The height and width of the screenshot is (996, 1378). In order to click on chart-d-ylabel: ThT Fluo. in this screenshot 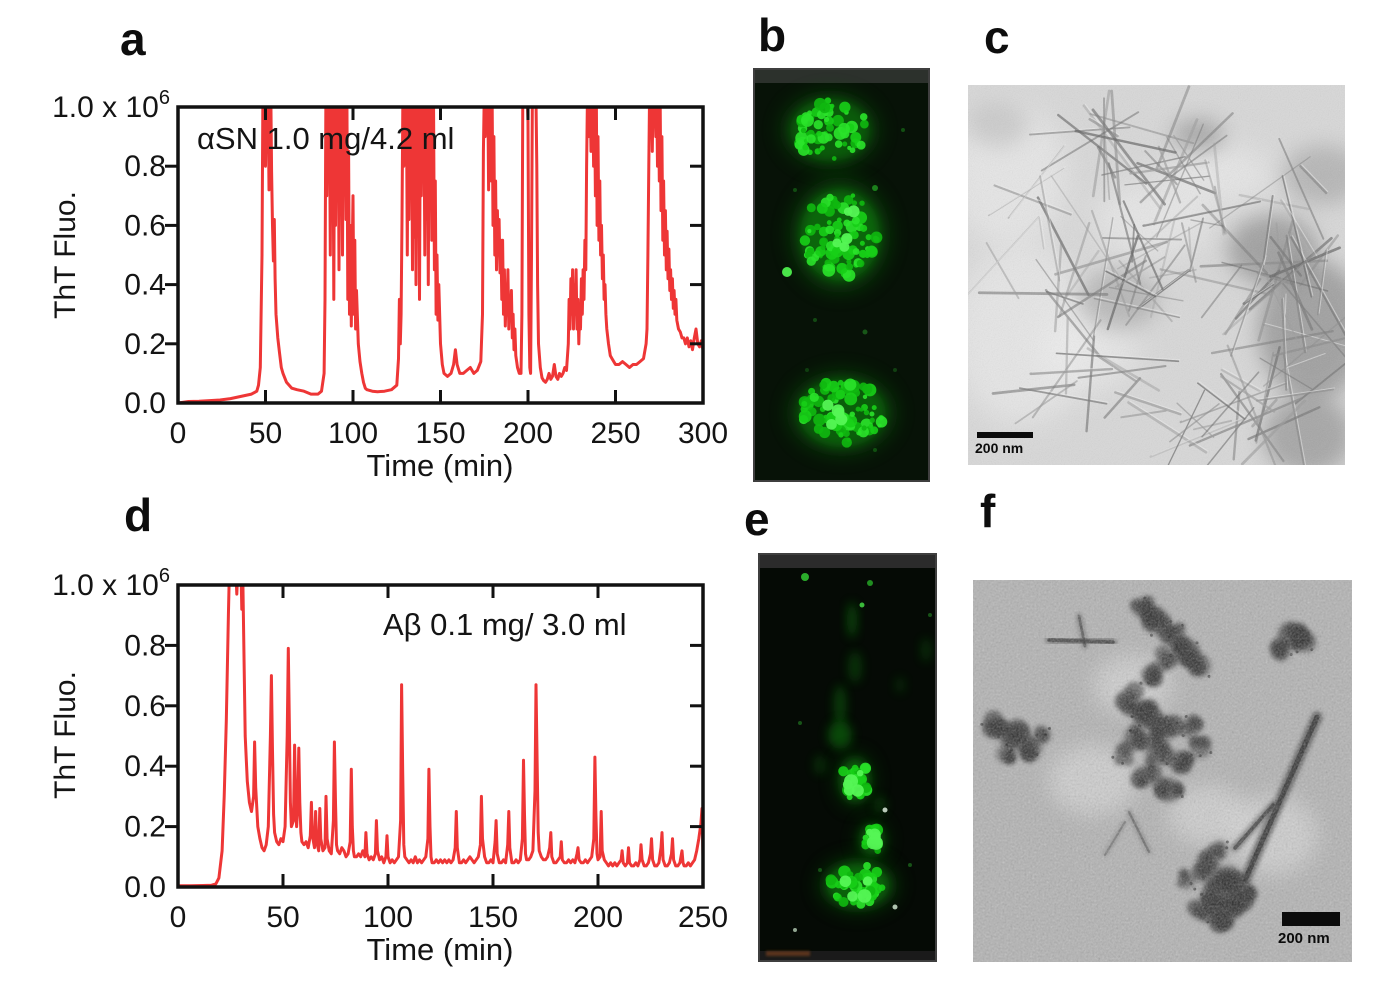, I will do `click(65, 735)`.